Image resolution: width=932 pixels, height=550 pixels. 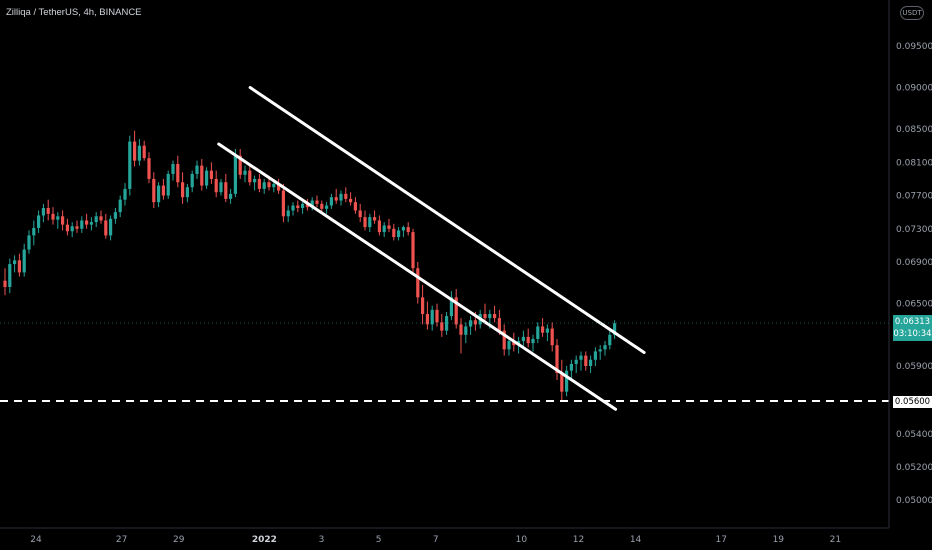 What do you see at coordinates (835, 540) in the screenshot?
I see `time-tick-label: 21` at bounding box center [835, 540].